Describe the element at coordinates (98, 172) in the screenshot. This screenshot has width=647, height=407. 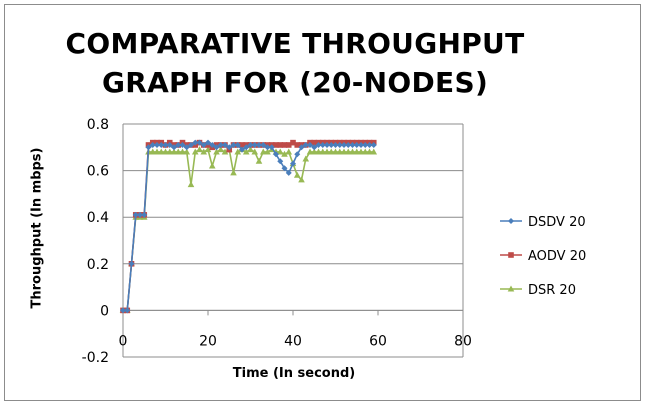
I see `y-tick-label: 0.6` at that location.